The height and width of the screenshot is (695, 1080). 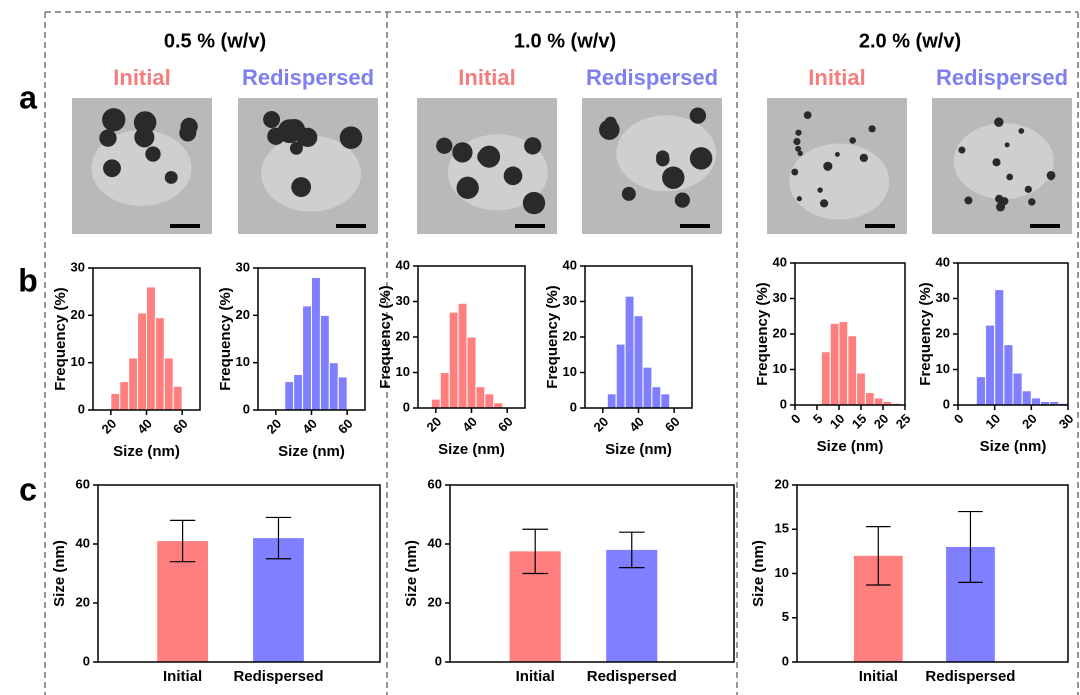 What do you see at coordinates (411, 573) in the screenshot?
I see `y-axis-label: Size (nm)` at bounding box center [411, 573].